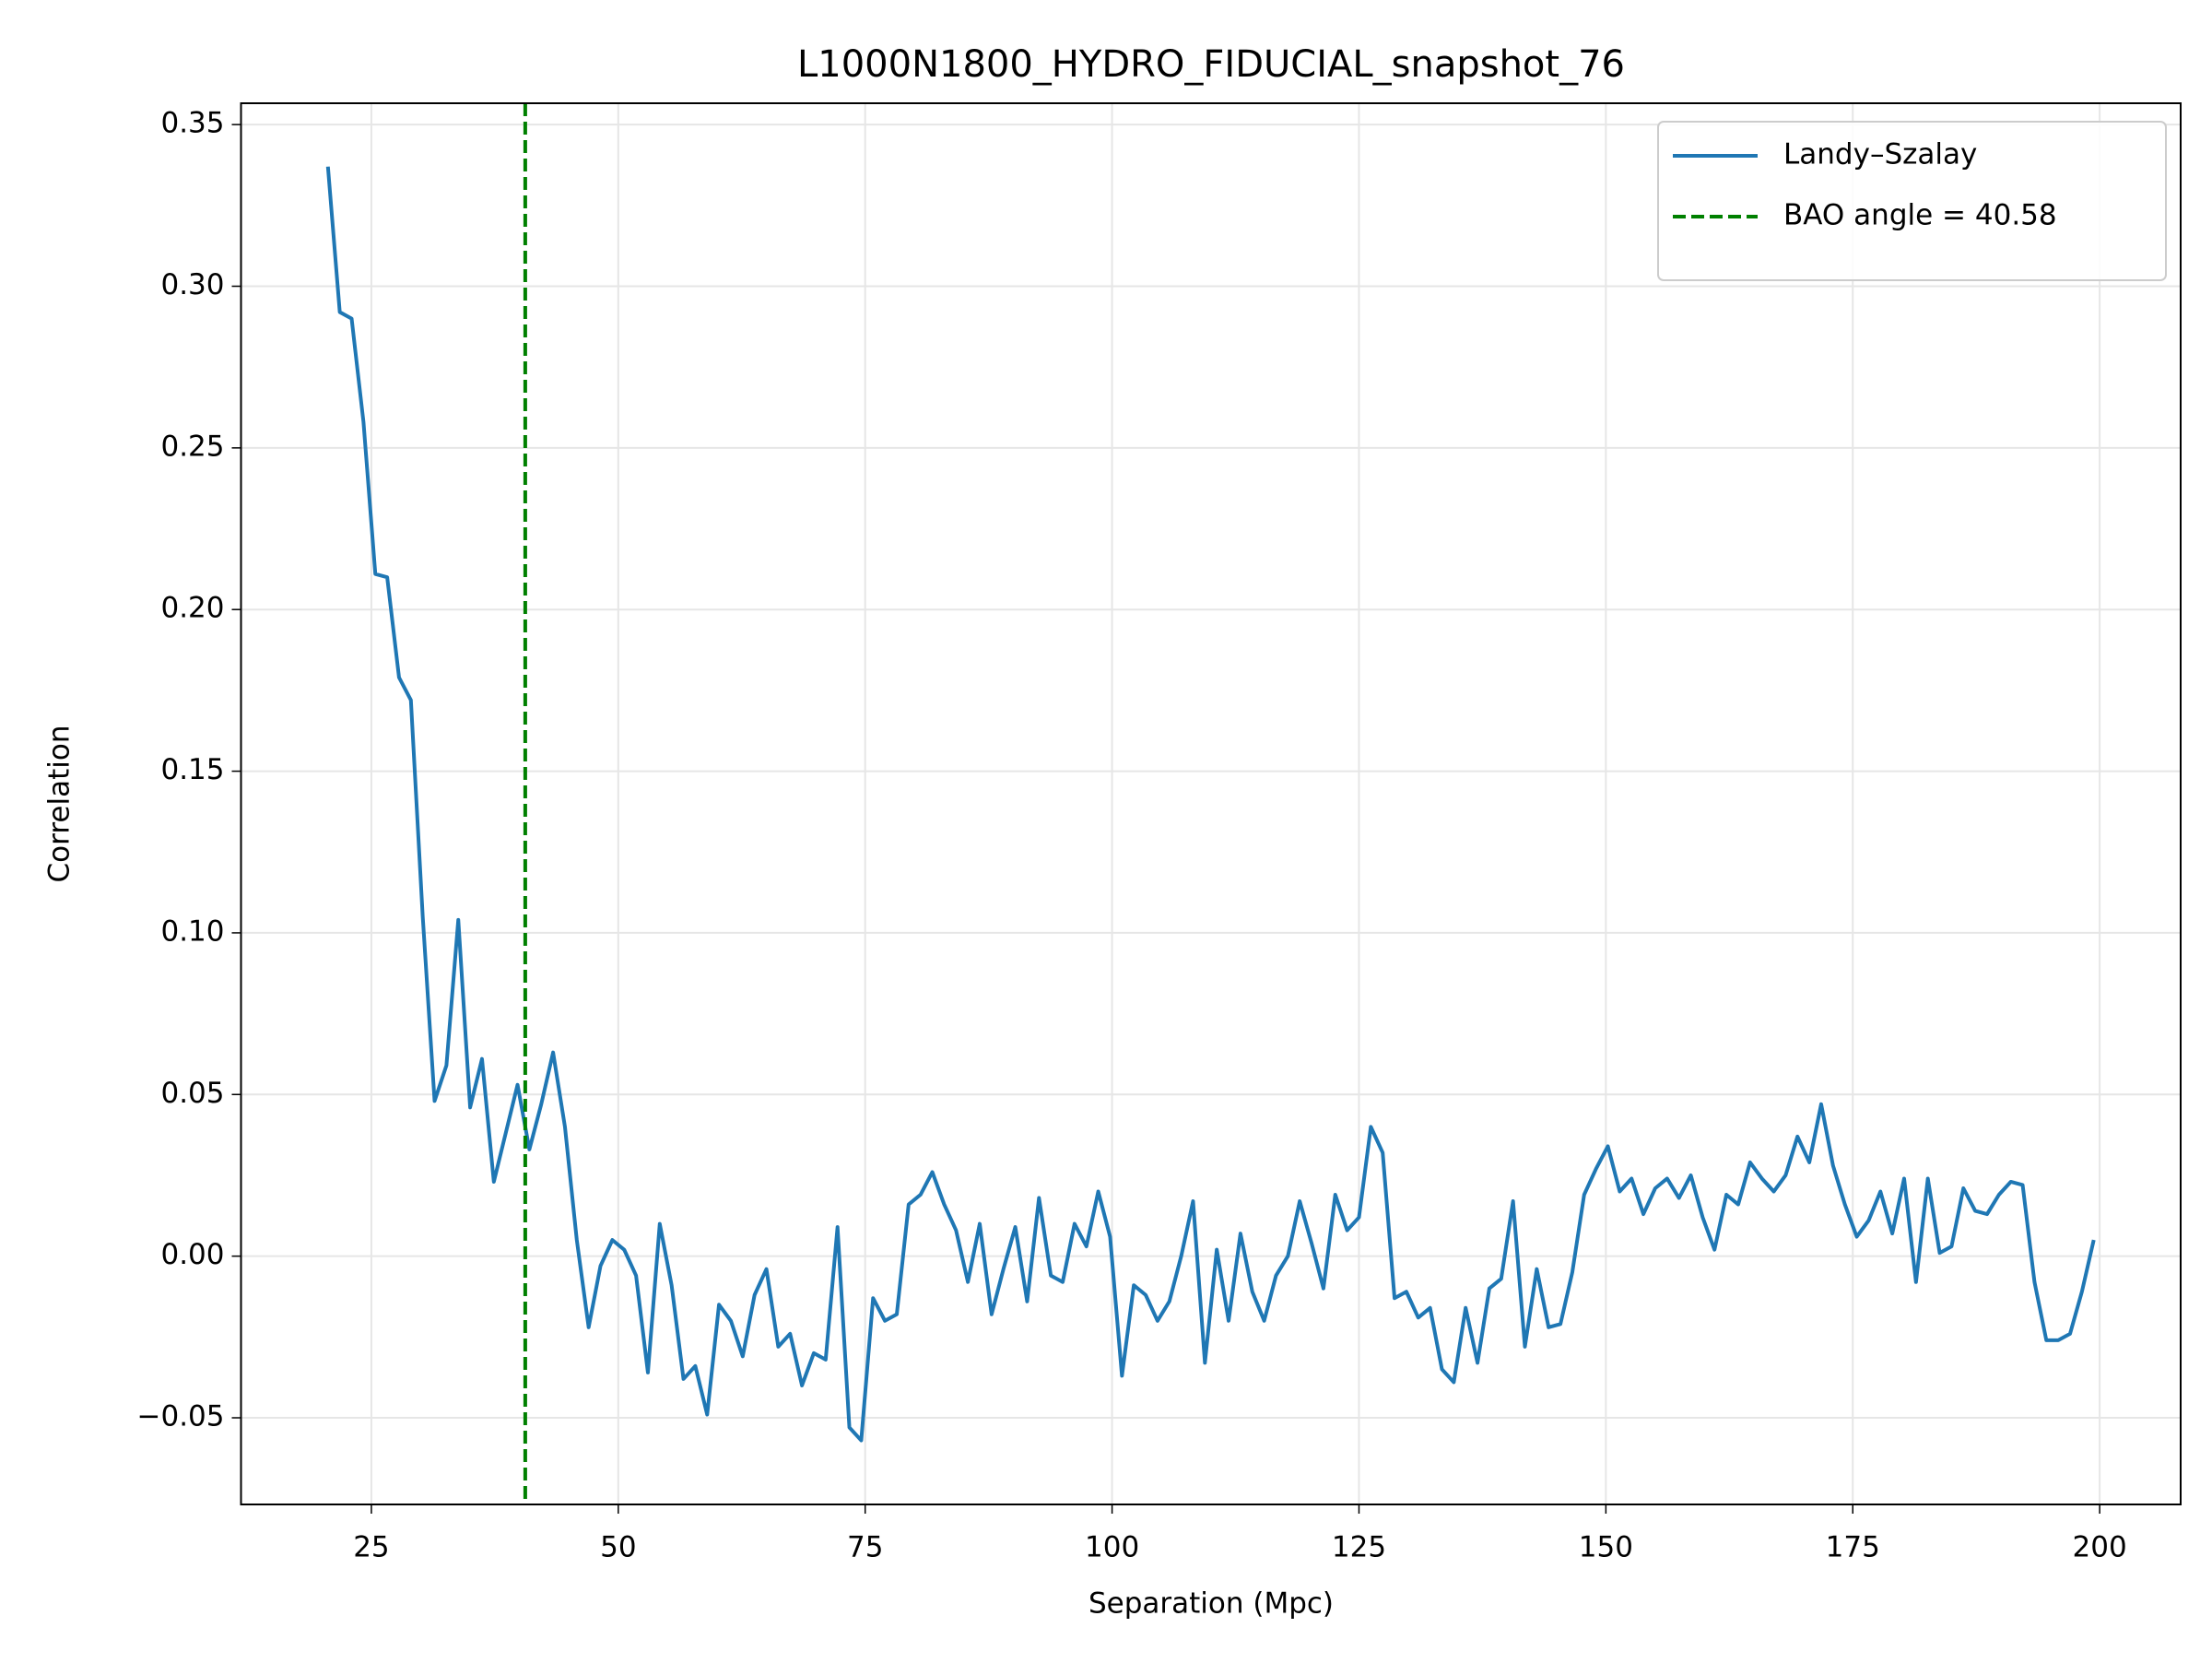 The image size is (2212, 1663). What do you see at coordinates (1853, 1547) in the screenshot?
I see `x-tick-label: 175` at bounding box center [1853, 1547].